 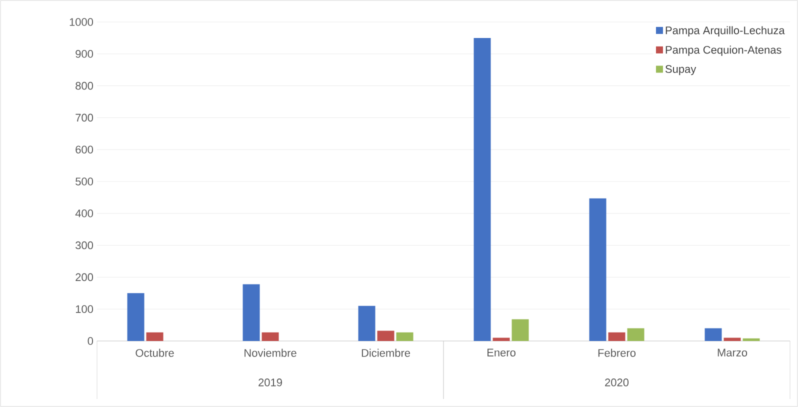 What do you see at coordinates (85, 118) in the screenshot?
I see `y-tick-label: 700` at bounding box center [85, 118].